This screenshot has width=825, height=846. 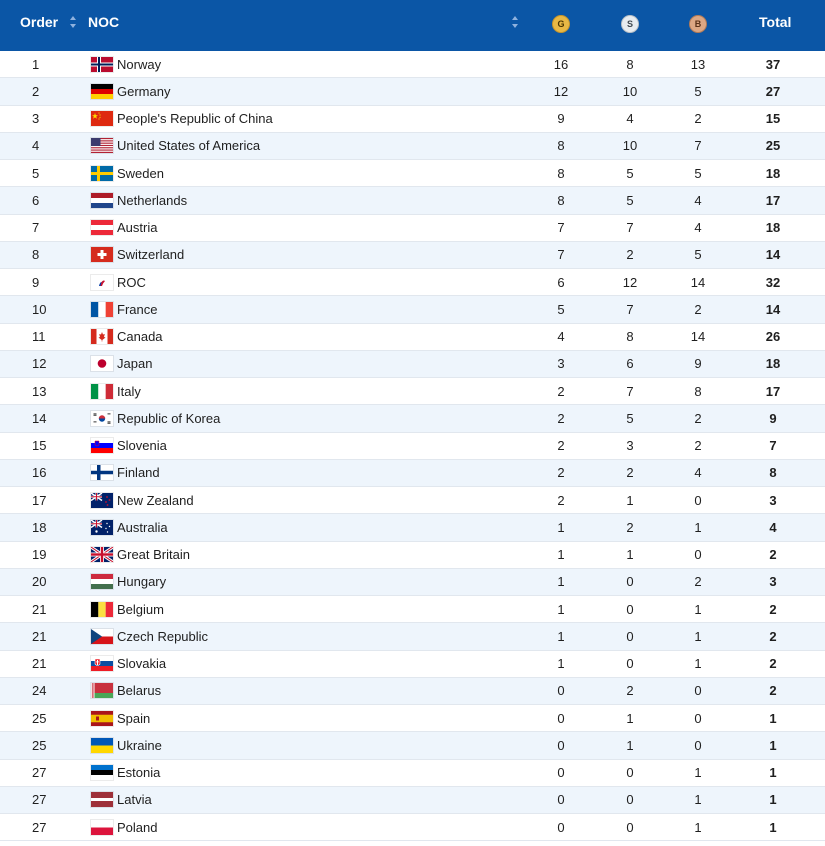 What do you see at coordinates (137, 228) in the screenshot?
I see `country-name: Austria` at bounding box center [137, 228].